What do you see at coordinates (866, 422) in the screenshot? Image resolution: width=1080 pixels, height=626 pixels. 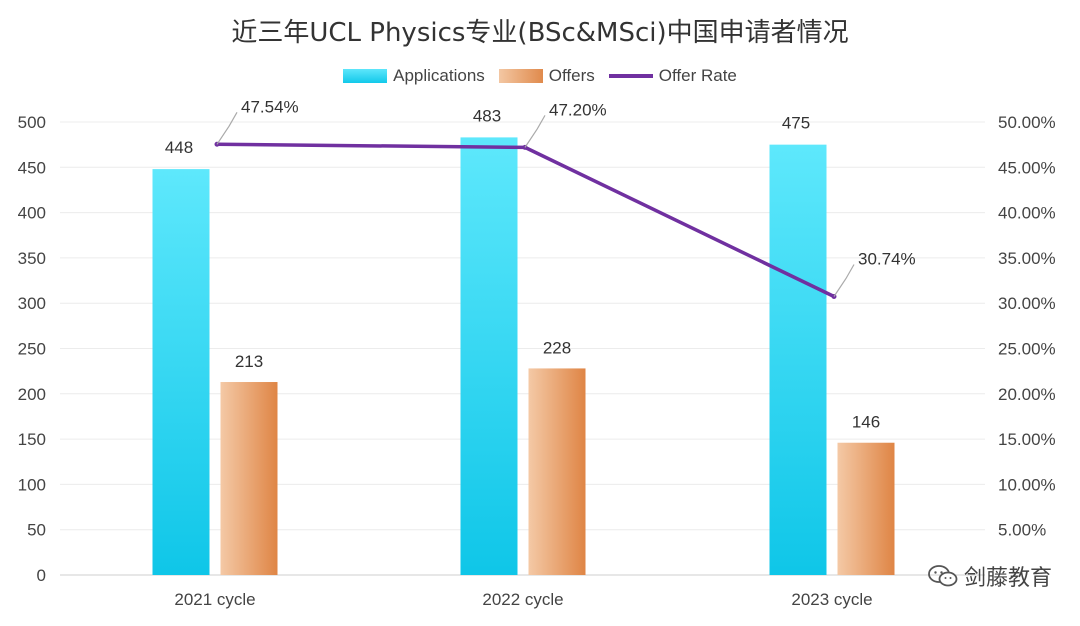 I see `data-label-offers: 146` at bounding box center [866, 422].